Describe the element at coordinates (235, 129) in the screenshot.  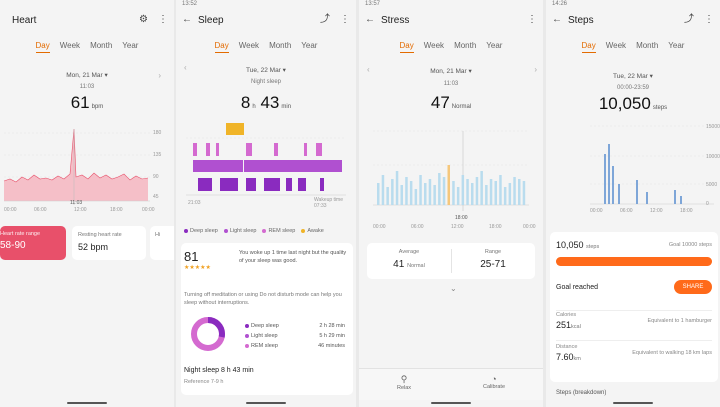
I see `awake-segment` at that location.